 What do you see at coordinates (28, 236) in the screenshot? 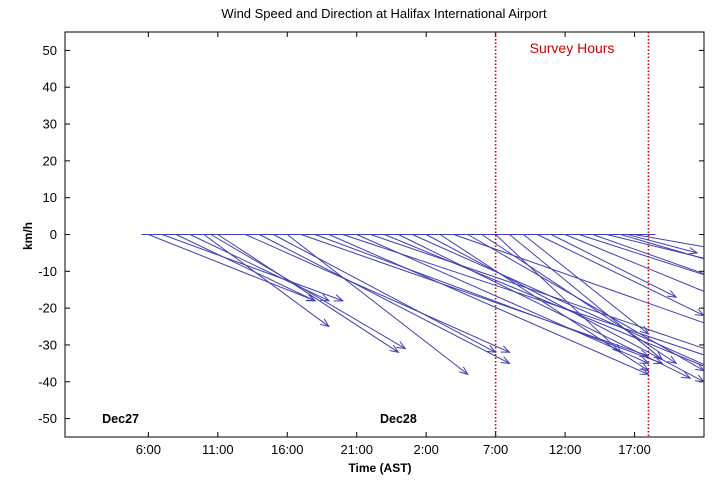
I see `y-axis-label: km/h` at bounding box center [28, 236].